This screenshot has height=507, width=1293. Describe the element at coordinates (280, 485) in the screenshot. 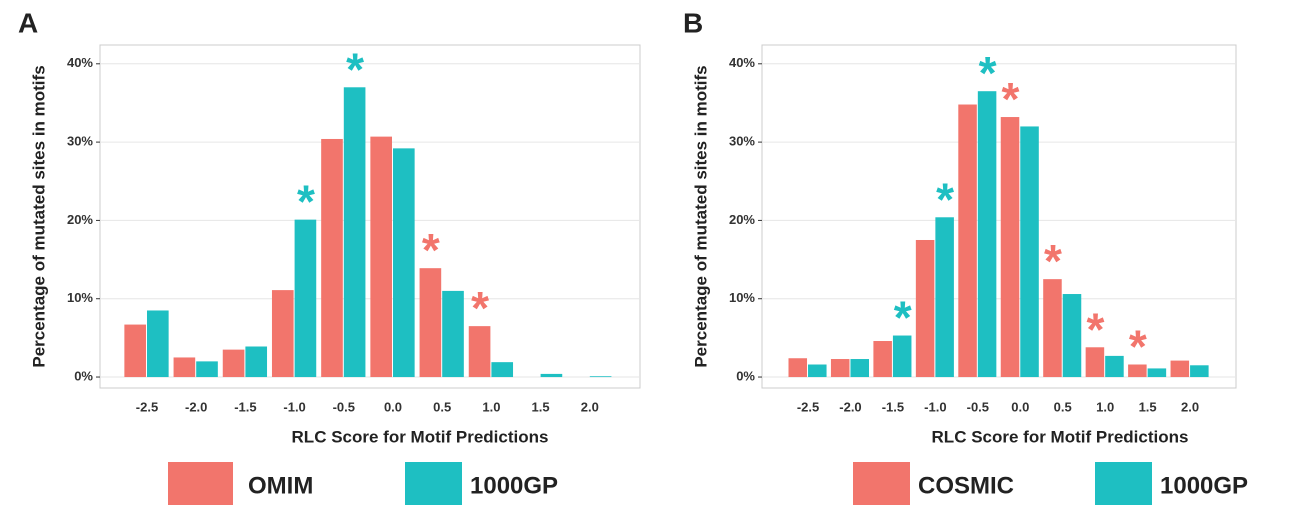

I see `legend-label: OMIM` at that location.